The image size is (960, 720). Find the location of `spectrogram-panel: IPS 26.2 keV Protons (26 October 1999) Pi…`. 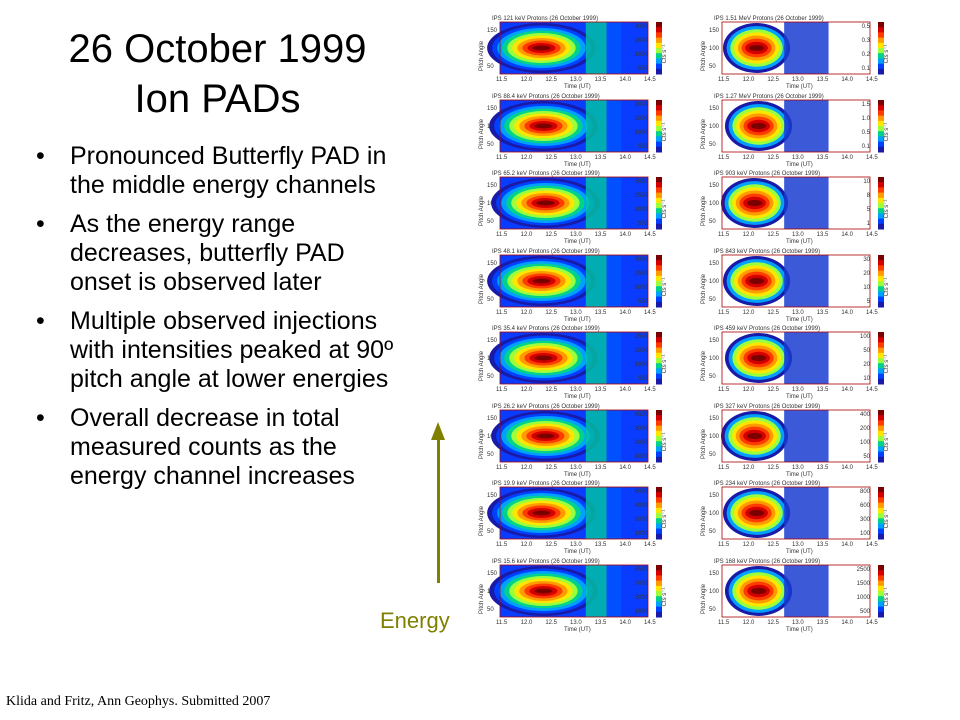

spectrogram-panel: IPS 26.2 keV Protons (26 October 1999) Pi… is located at coordinates (573, 440).